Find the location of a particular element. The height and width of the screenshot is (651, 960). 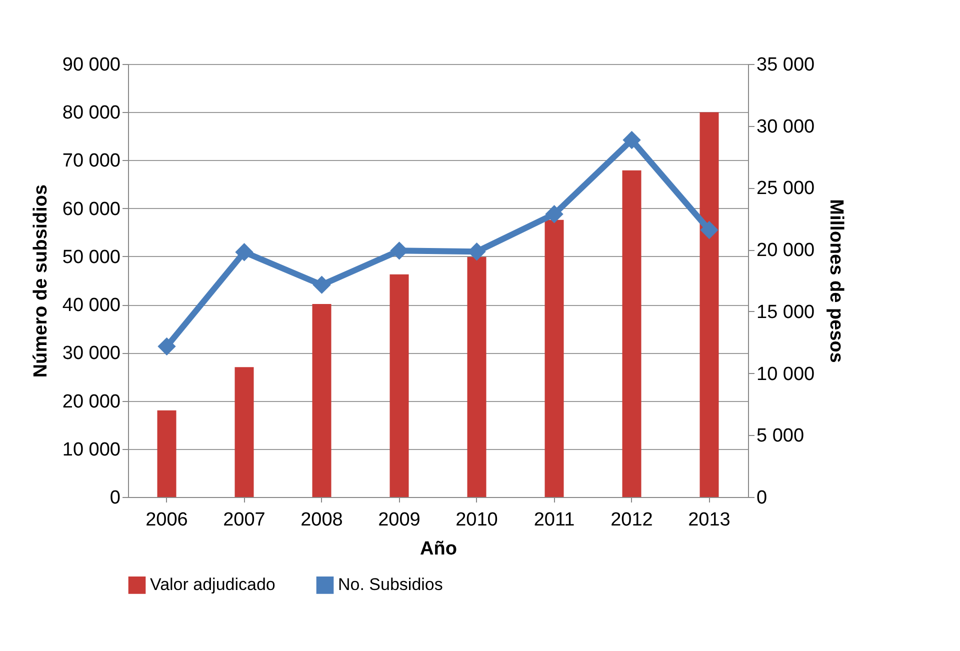

y-tick-label: 0 is located at coordinates (115, 498).